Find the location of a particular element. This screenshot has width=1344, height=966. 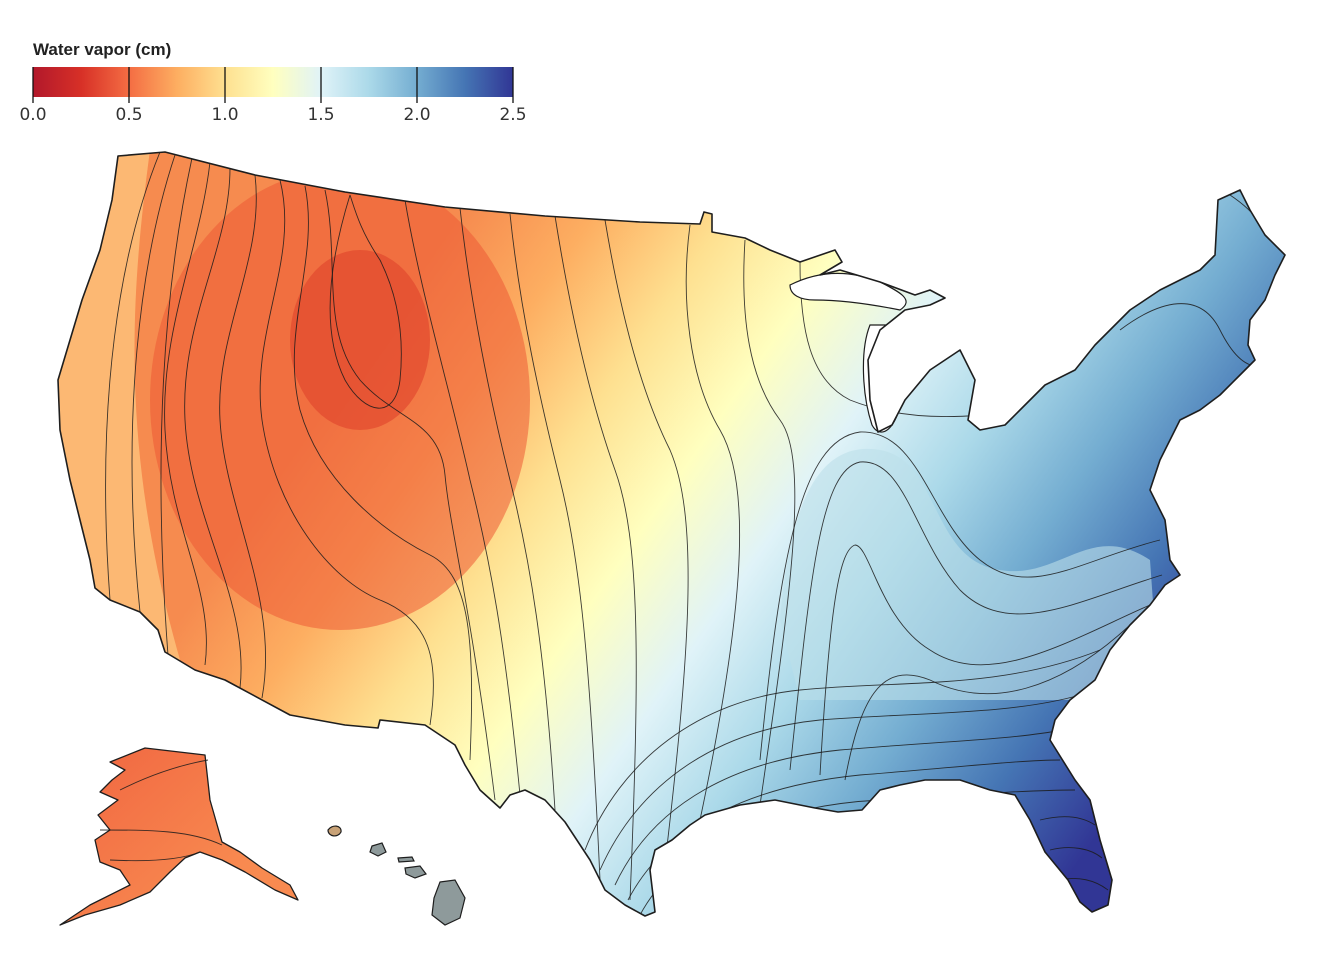

legend-ticks: 0.0 0.5 1.0 1.5 2.0 2.5 is located at coordinates (273, 96).